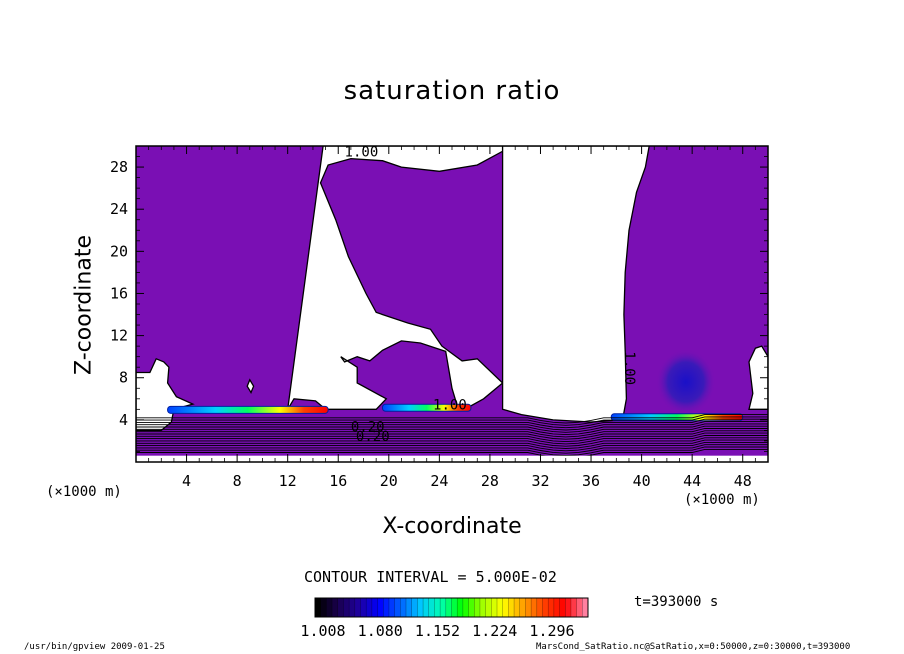  I want to click on x-tick-label: 4, so click(186, 481).